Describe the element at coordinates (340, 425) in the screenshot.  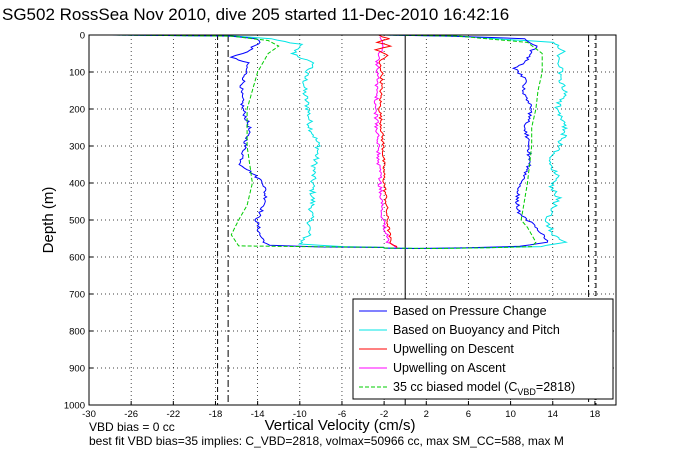
I see `x-axis-label: Vertical Velocity (cm/s)` at that location.